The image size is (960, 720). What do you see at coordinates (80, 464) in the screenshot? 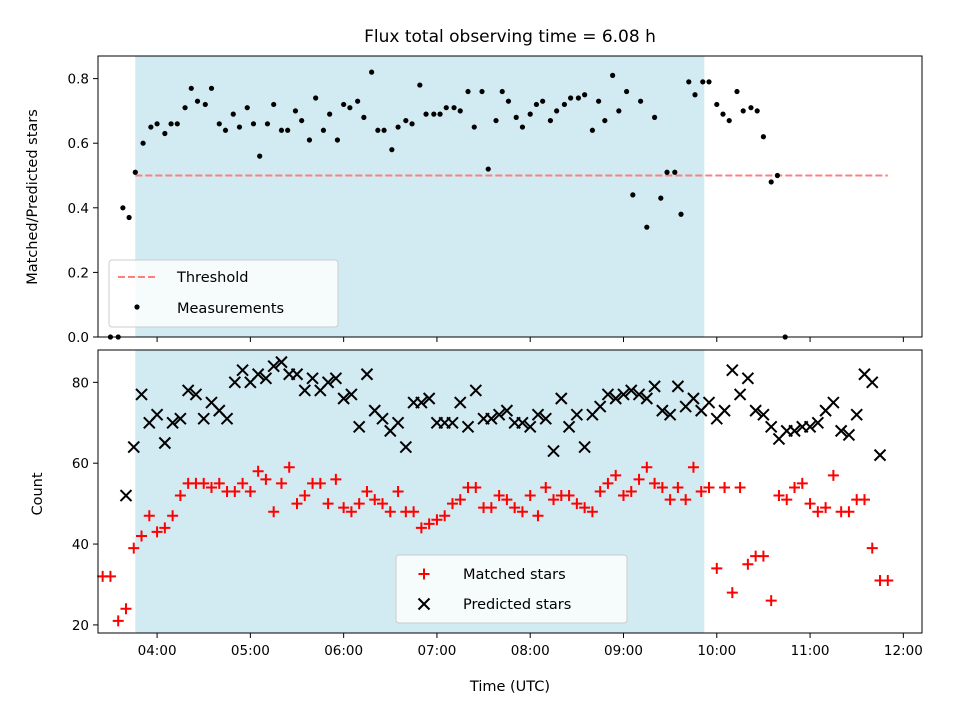
I see `bottom-y-tick-label: 60` at bounding box center [80, 464].